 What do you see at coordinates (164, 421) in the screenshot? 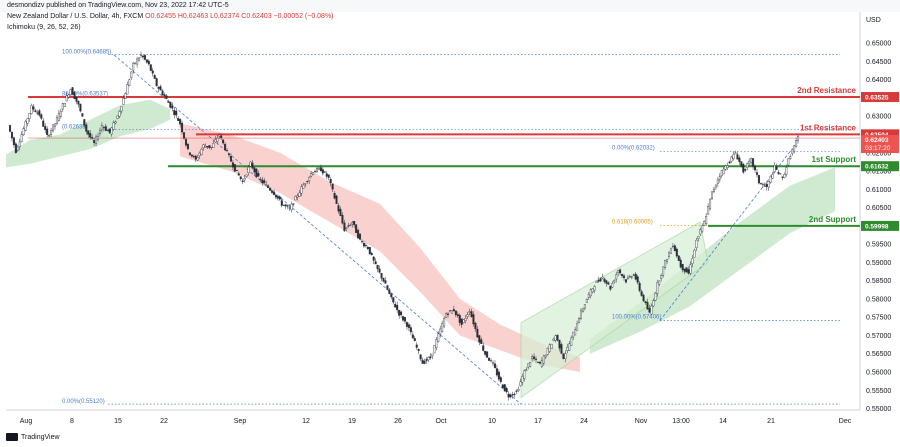
I see `x-tick-label: 22` at bounding box center [164, 421].